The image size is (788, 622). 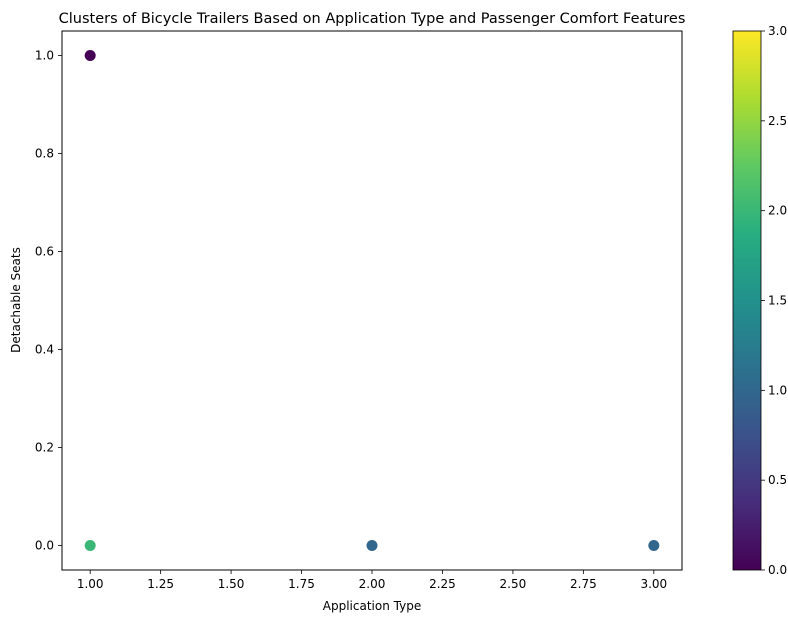 I want to click on y-axis-ticks: 0.0 0.2 0.4 0.6 0.8 1.0, so click(x=48, y=301).